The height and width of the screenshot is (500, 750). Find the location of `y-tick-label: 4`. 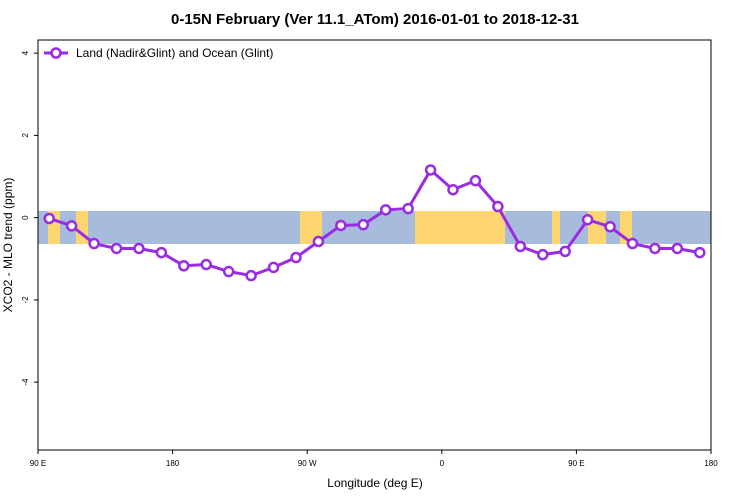

y-tick-label: 4 is located at coordinates (25, 52).